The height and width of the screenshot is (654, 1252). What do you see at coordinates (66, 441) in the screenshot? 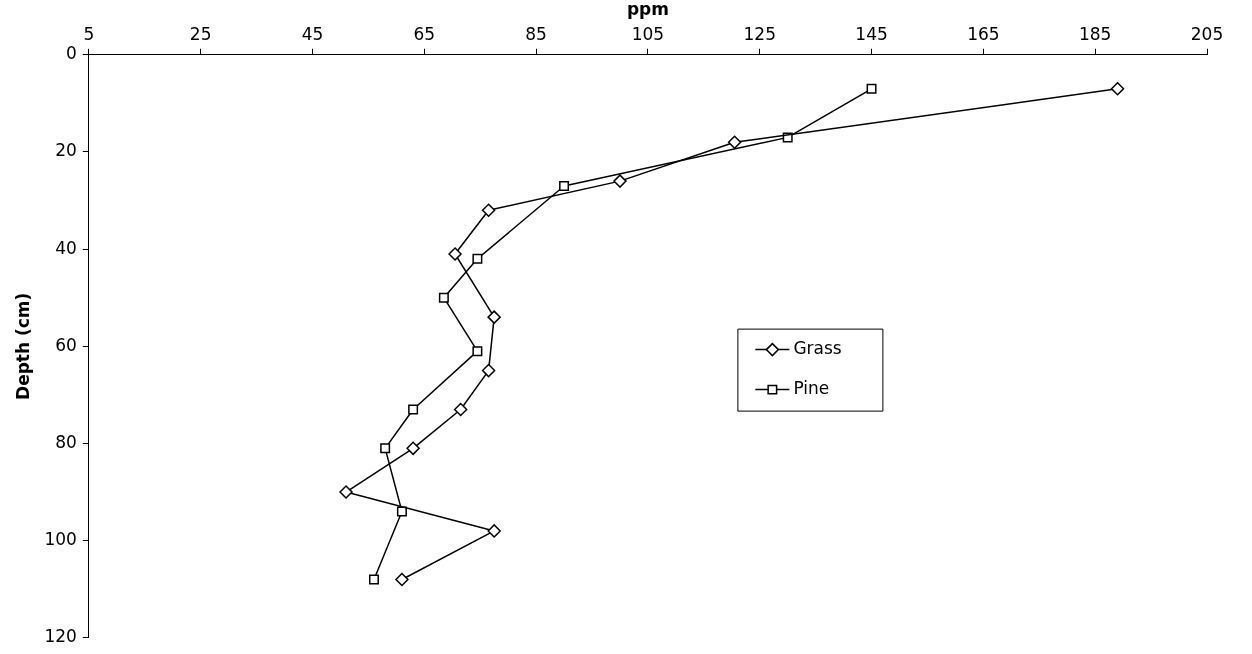
I see `y-tick-label: 80` at bounding box center [66, 441].